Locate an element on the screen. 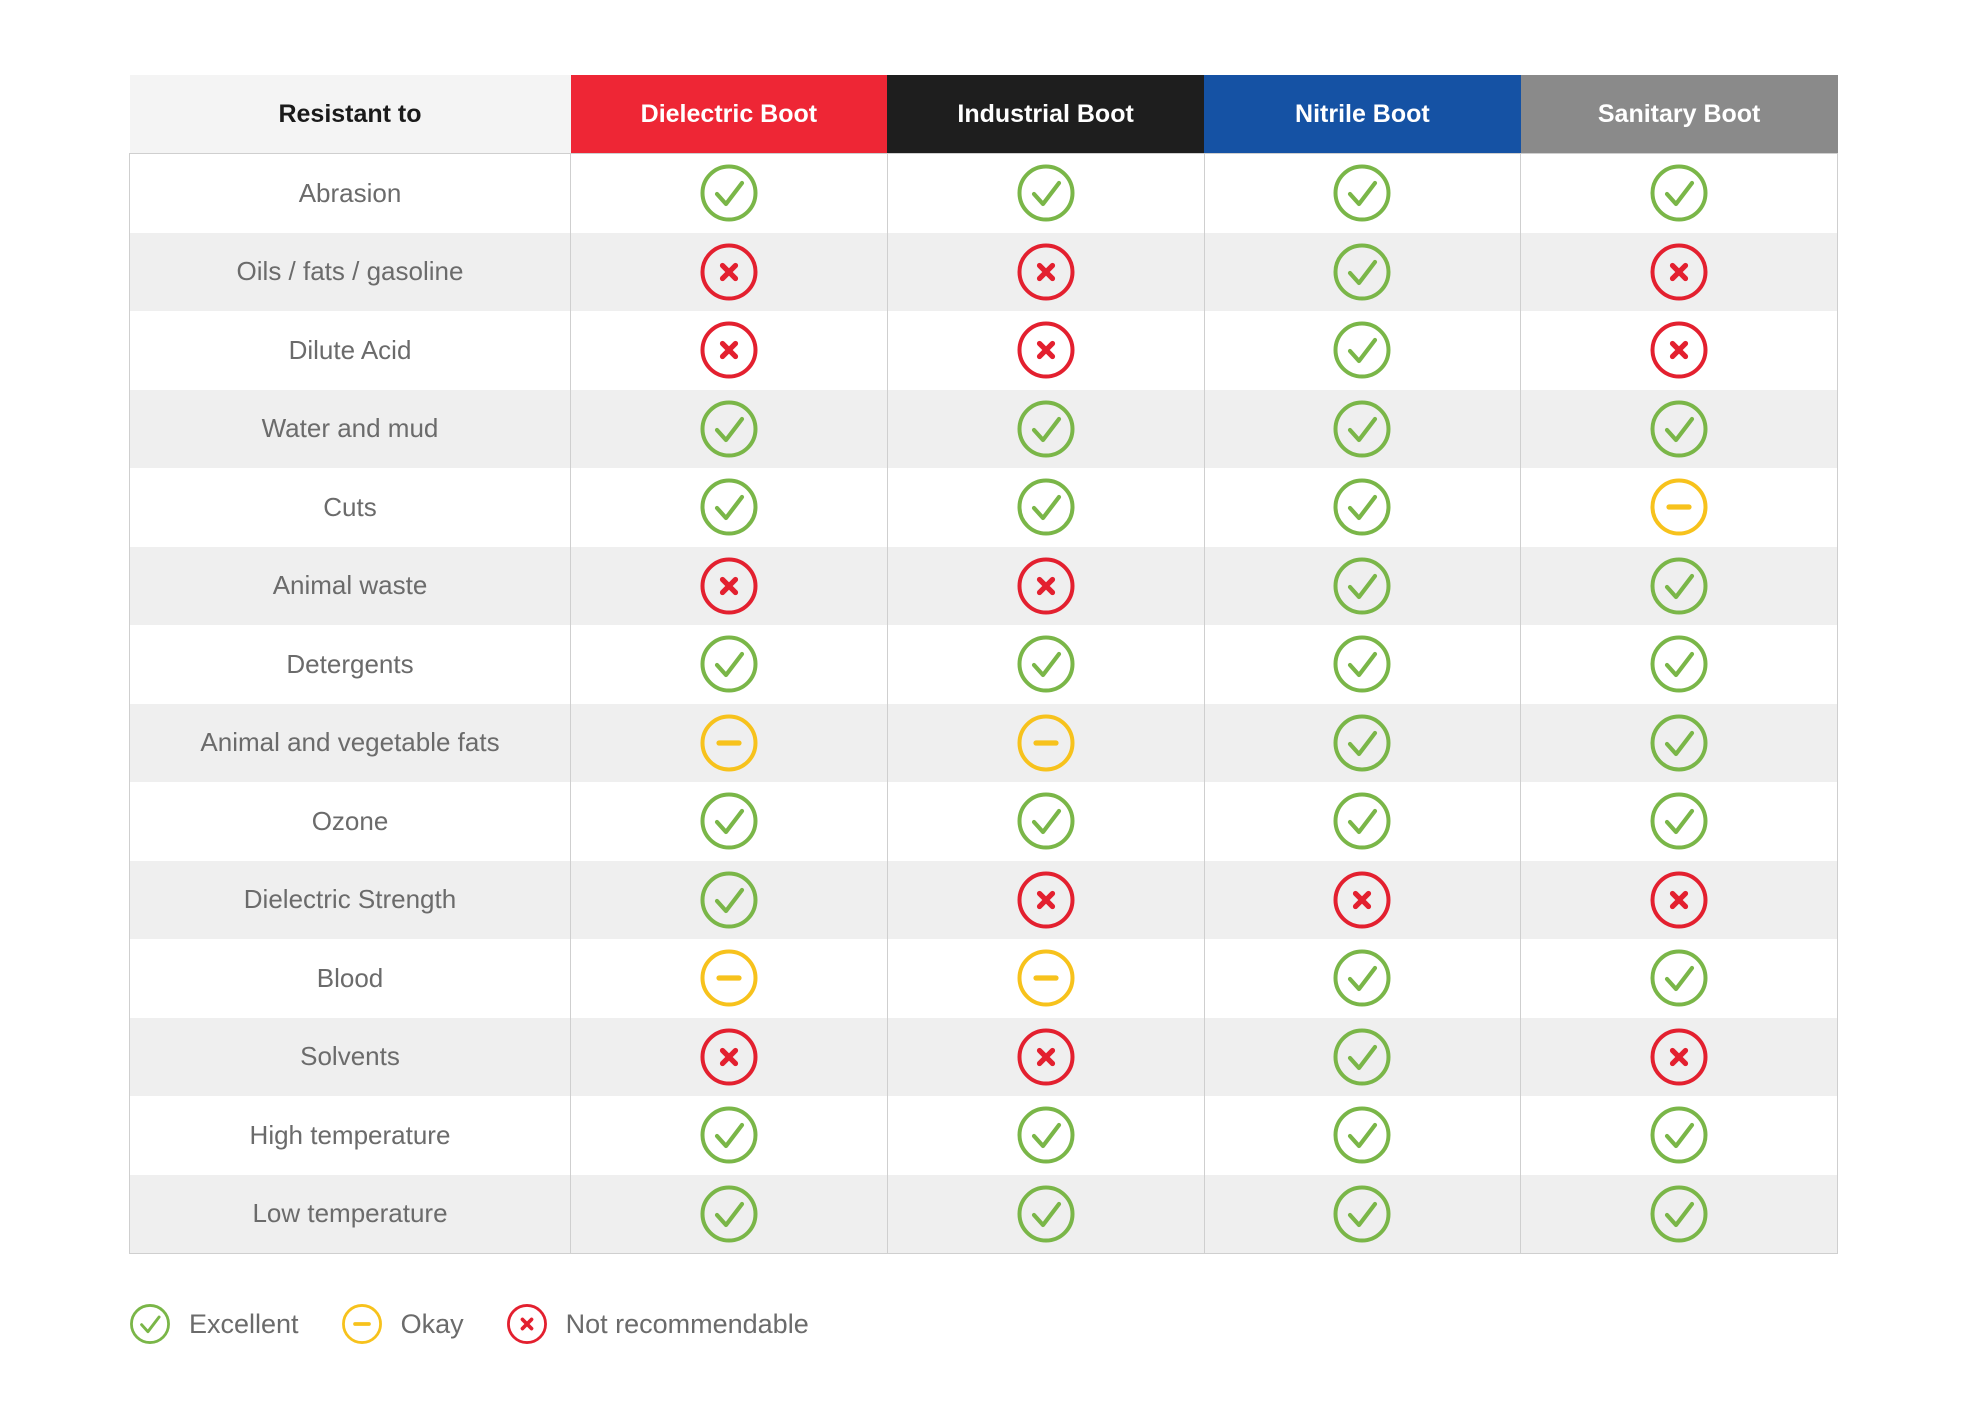  column-header-dielectric-boot: Dielectric Boot is located at coordinates (729, 114).